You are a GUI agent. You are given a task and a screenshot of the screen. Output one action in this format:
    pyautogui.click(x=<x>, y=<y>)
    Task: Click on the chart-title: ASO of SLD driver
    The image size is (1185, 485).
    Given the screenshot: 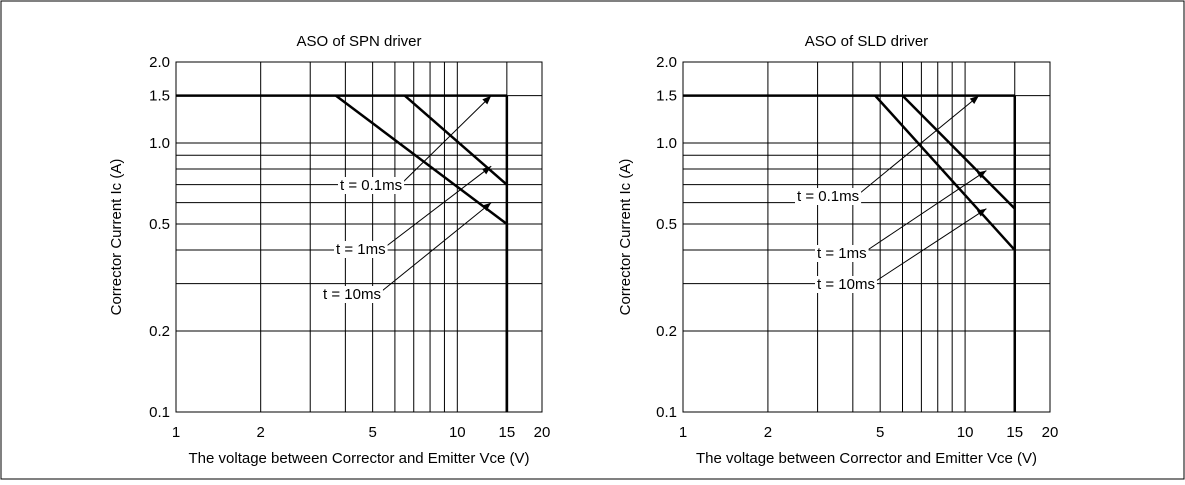 What is the action you would take?
    pyautogui.click(x=866, y=41)
    